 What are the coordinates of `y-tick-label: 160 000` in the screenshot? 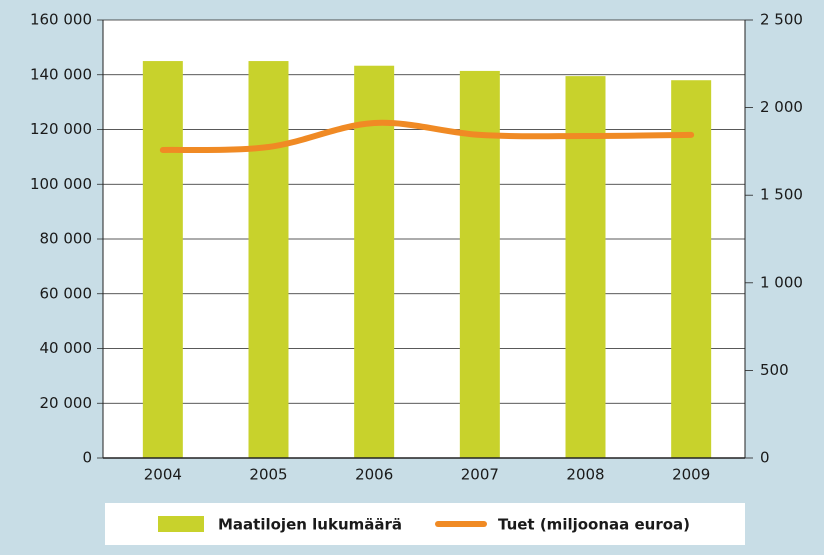 It's located at (61, 20).